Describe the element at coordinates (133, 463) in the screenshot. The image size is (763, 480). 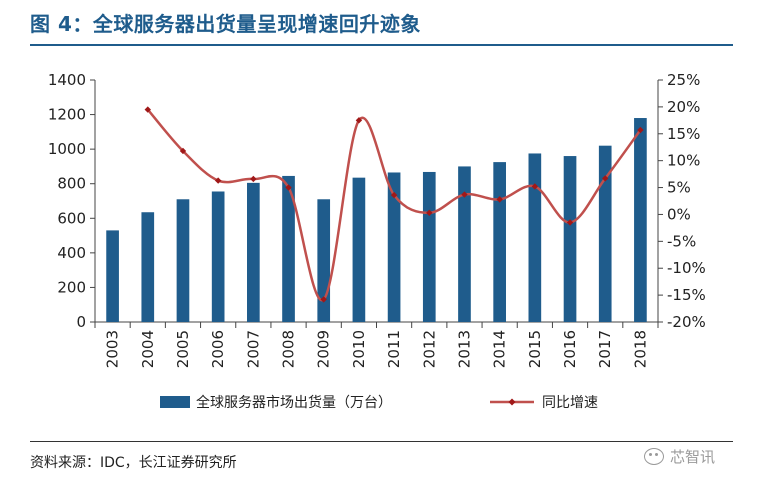
I see `source-note: 资料来源：IDC，长江证券研究所` at that location.